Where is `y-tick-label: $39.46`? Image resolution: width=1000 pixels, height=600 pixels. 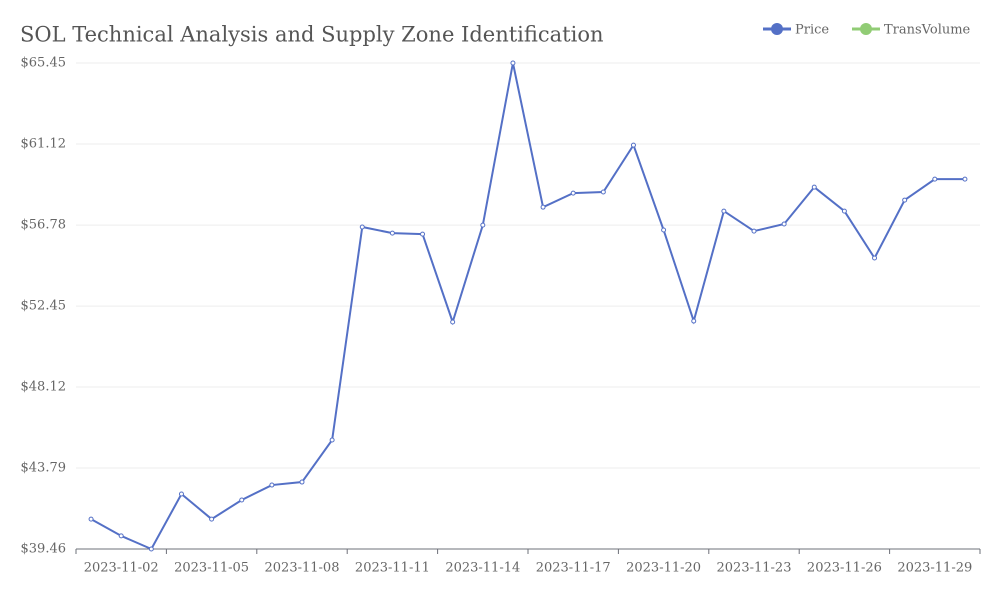
y-tick-label: $39.46 is located at coordinates (44, 549).